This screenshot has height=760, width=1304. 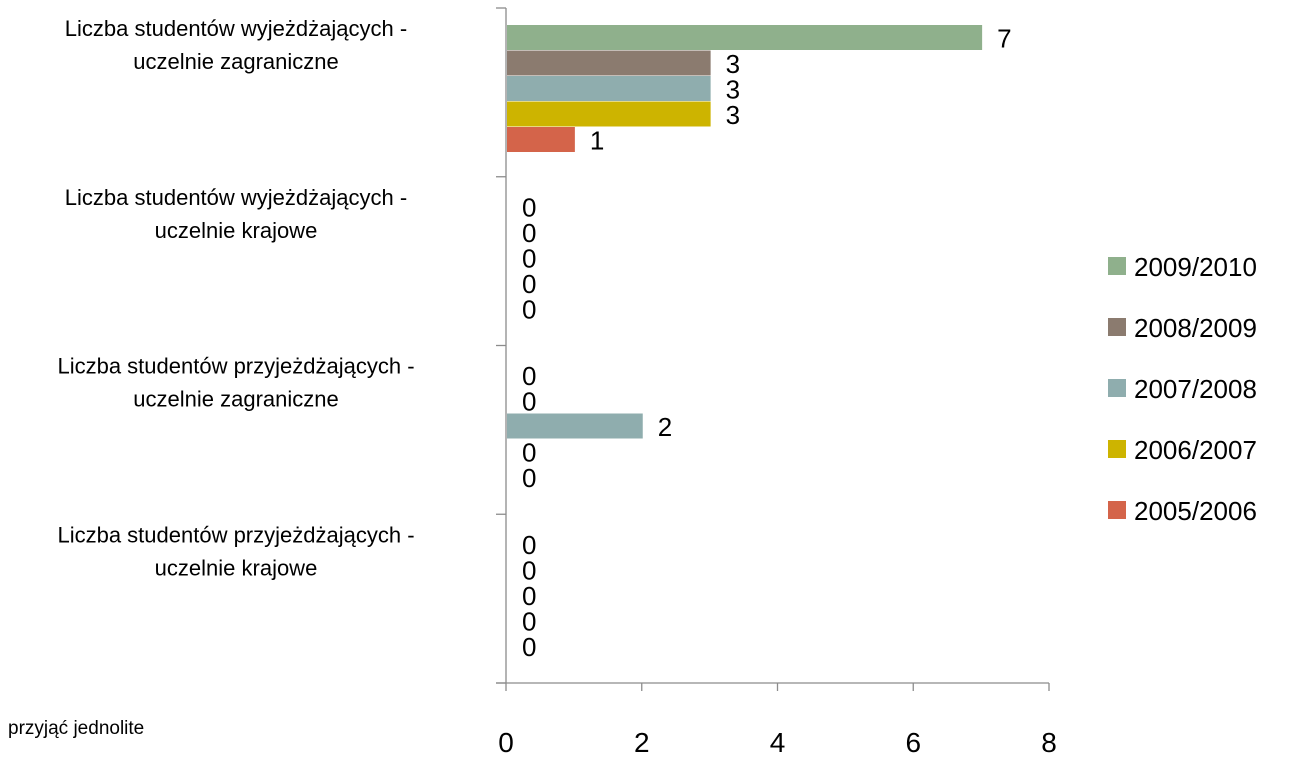 I want to click on legend-label: 2008/2009, so click(x=1195, y=328).